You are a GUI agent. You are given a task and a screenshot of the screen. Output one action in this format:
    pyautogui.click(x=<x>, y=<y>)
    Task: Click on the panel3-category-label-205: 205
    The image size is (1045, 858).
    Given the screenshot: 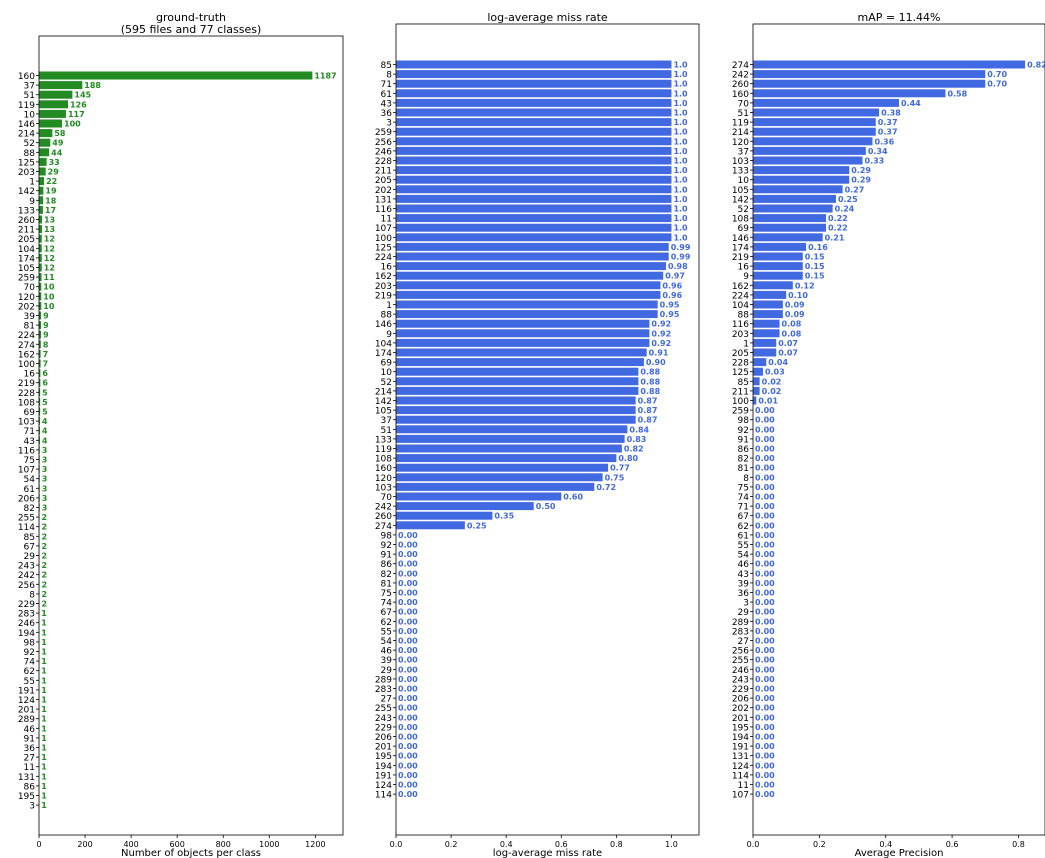 What is the action you would take?
    pyautogui.click(x=740, y=354)
    